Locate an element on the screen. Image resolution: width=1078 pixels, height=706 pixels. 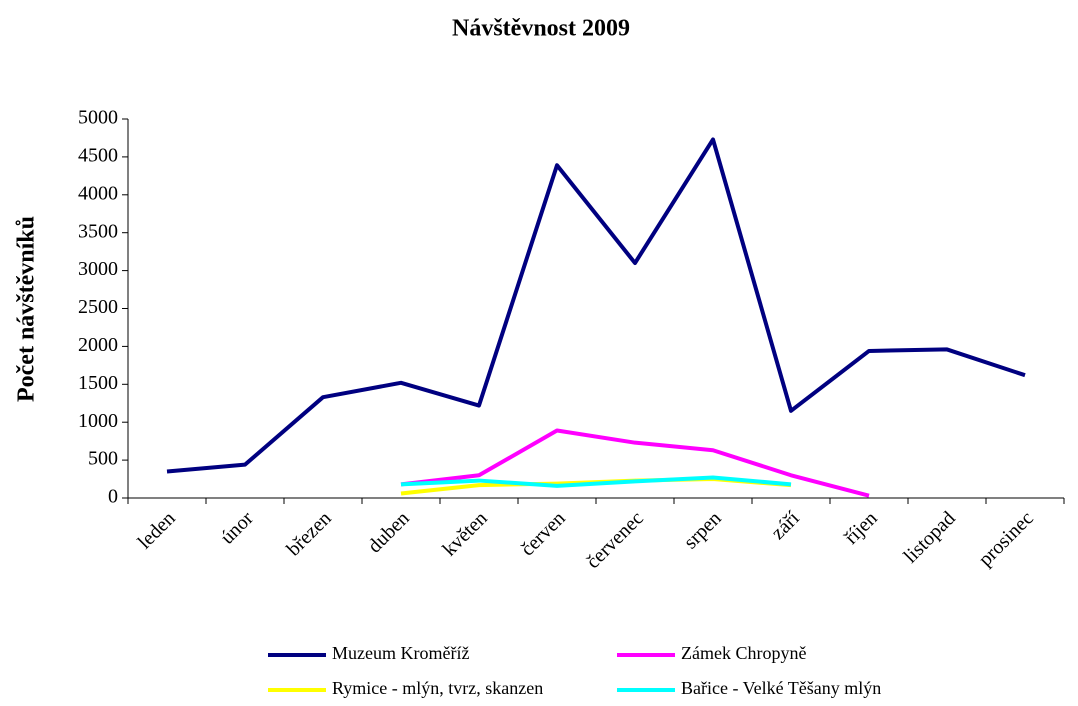
x-tick-label: leden is located at coordinates (157, 530).